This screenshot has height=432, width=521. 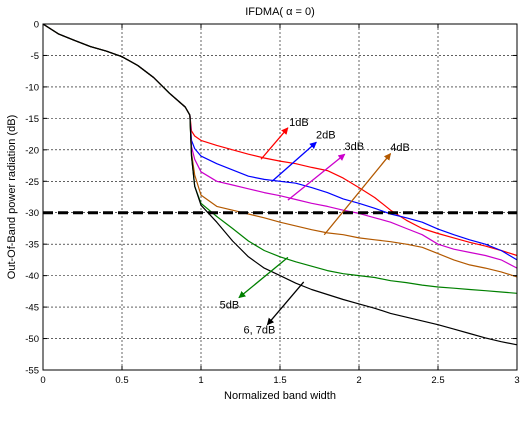 What do you see at coordinates (32, 371) in the screenshot?
I see `y-tick-label: -55` at bounding box center [32, 371].